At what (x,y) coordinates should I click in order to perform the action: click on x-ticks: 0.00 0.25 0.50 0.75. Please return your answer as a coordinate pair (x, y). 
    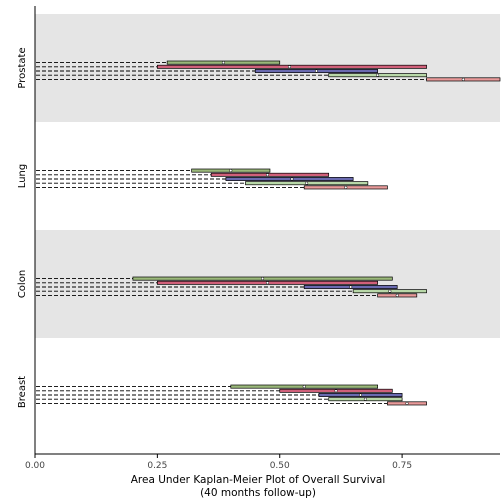
    Looking at the image, I should click on (218, 462).